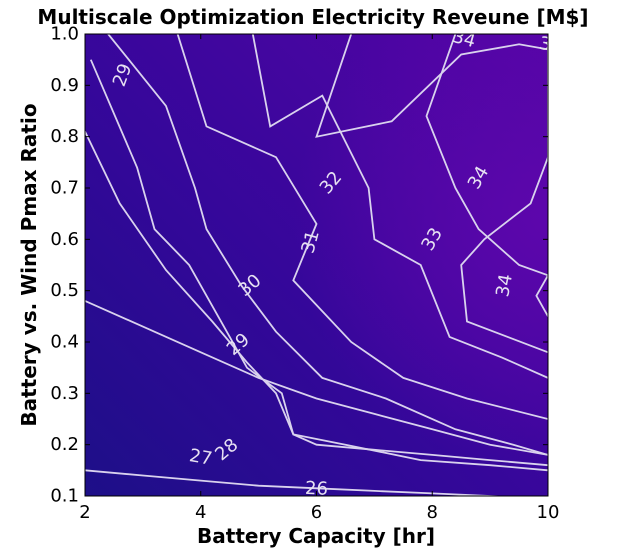 Image resolution: width=633 pixels, height=556 pixels. What do you see at coordinates (316, 512) in the screenshot?
I see `x-tick-label: 6` at bounding box center [316, 512].